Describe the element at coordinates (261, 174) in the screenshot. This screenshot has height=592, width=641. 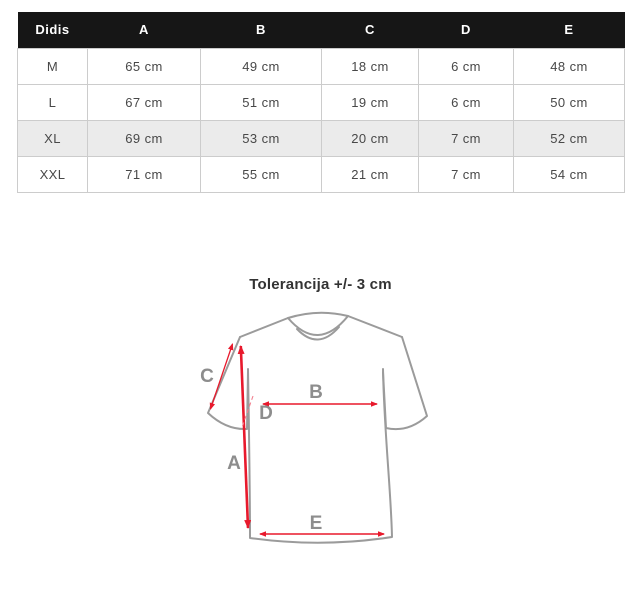
I see `measurement-cell: 55 cm` at that location.